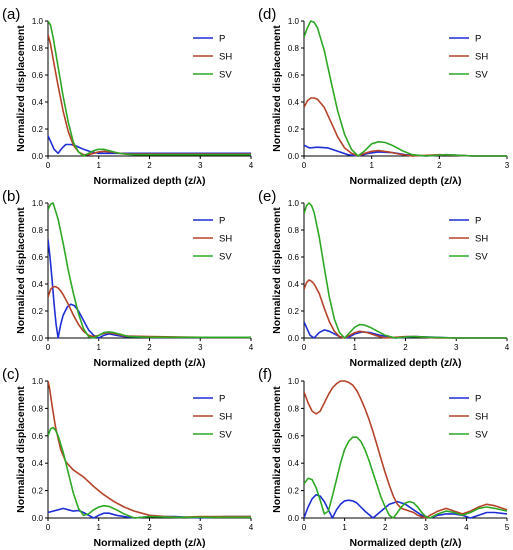  Describe the element at coordinates (406, 506) in the screenshot. I see `series-line-p` at that location.